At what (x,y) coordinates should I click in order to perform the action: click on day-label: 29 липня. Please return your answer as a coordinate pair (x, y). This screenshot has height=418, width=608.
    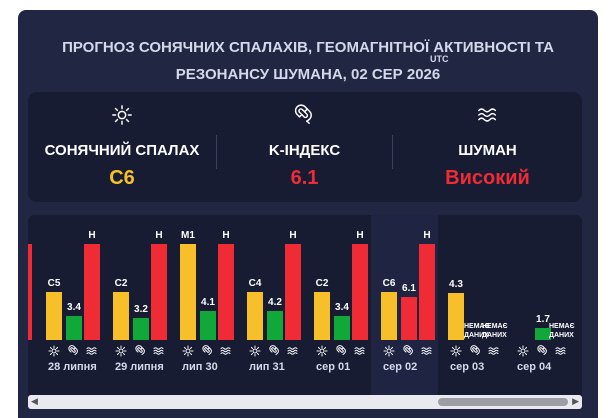
    Looking at the image, I should click on (139, 367).